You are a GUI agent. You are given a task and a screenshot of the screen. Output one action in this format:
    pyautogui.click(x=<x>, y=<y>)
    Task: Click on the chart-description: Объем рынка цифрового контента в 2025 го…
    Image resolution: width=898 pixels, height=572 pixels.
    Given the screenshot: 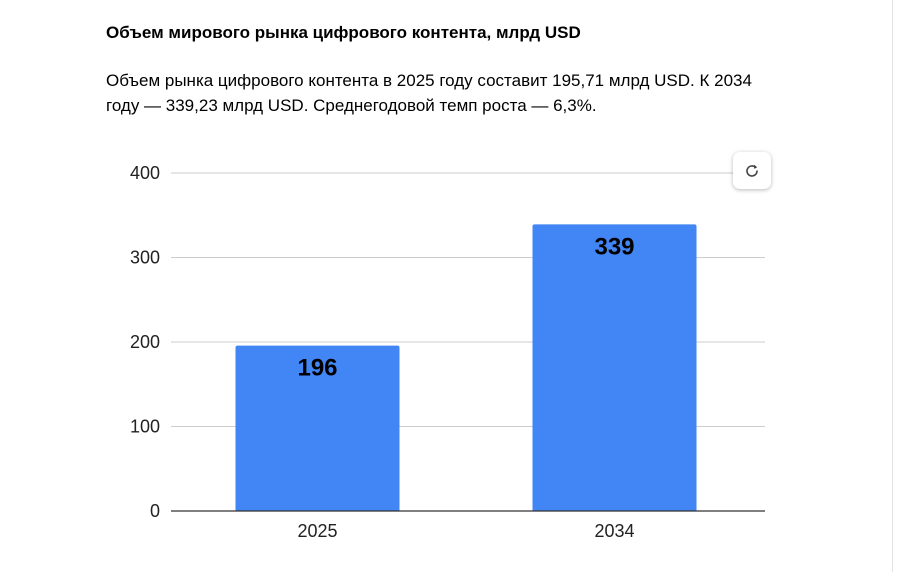 What is the action you would take?
    pyautogui.click(x=429, y=93)
    